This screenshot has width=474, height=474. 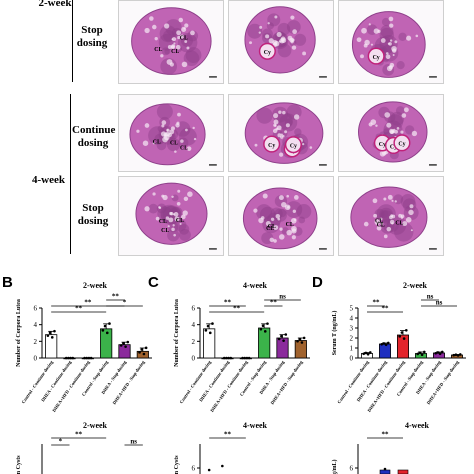 I want to click on y-tick-label: 3, so click(x=352, y=329).